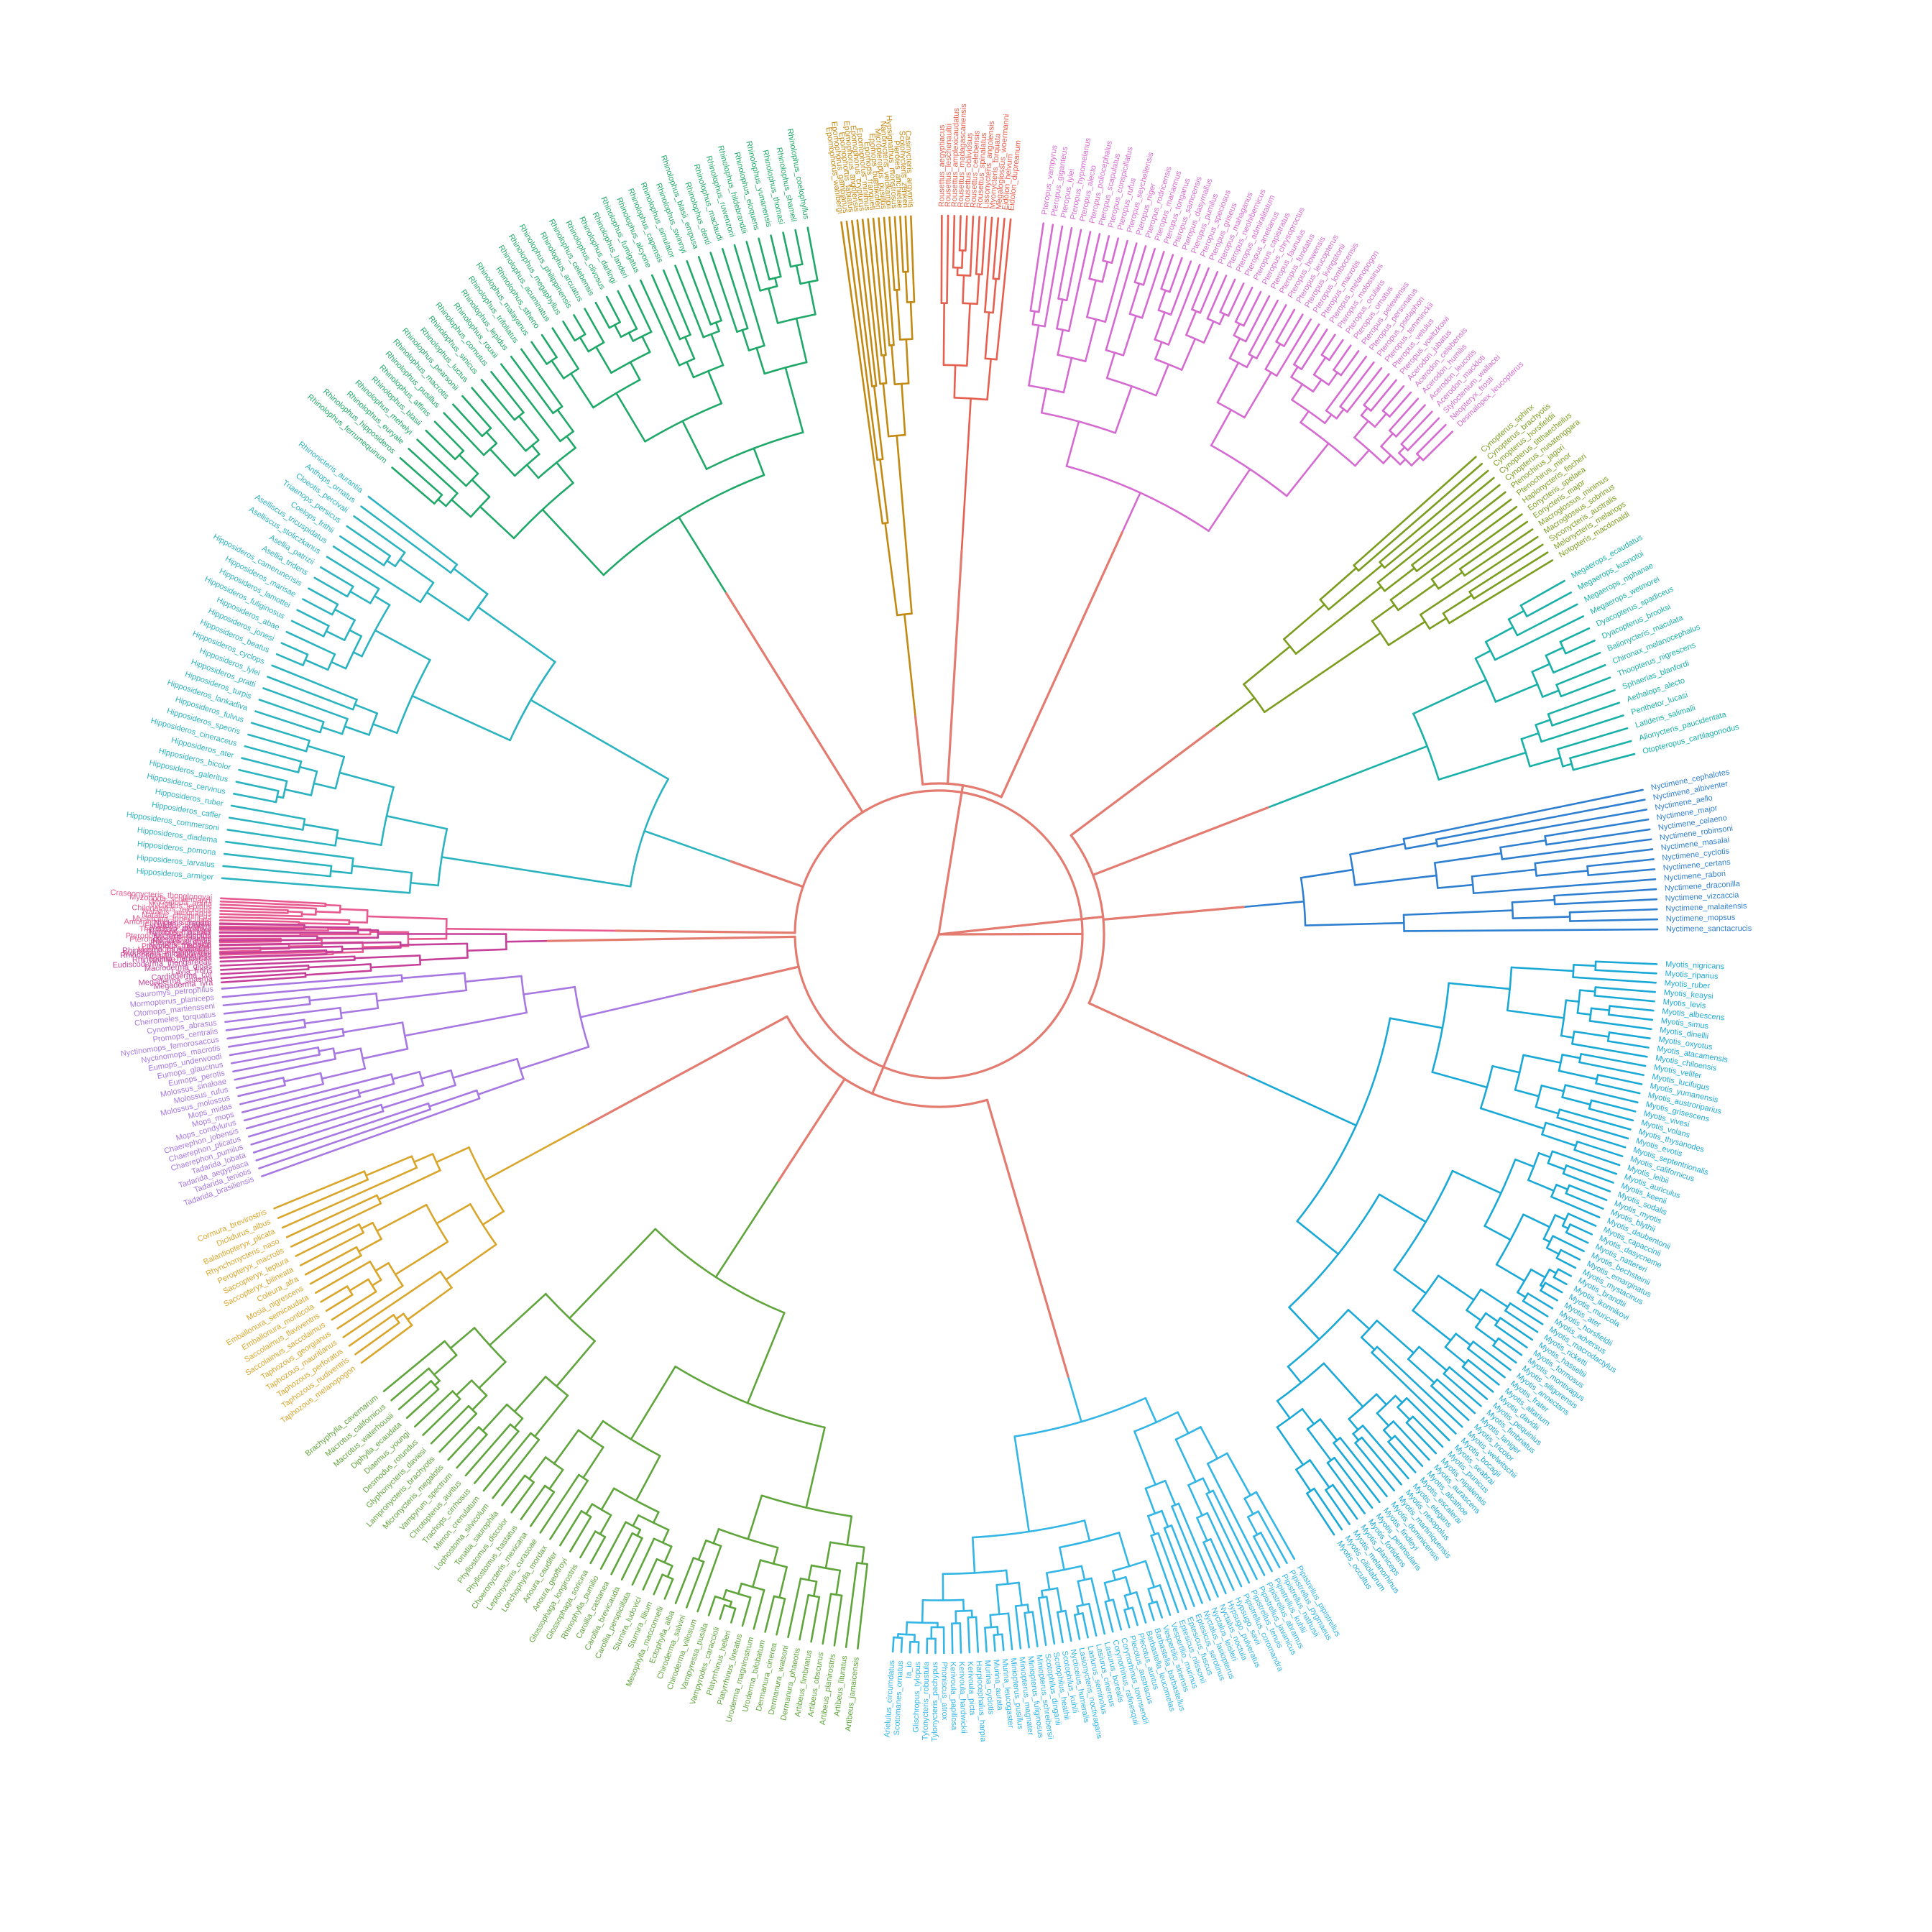 This screenshot has width=1932, height=1932. Describe the element at coordinates (998, 1685) in the screenshot. I see `tip-label: Murina_aurata` at that location.